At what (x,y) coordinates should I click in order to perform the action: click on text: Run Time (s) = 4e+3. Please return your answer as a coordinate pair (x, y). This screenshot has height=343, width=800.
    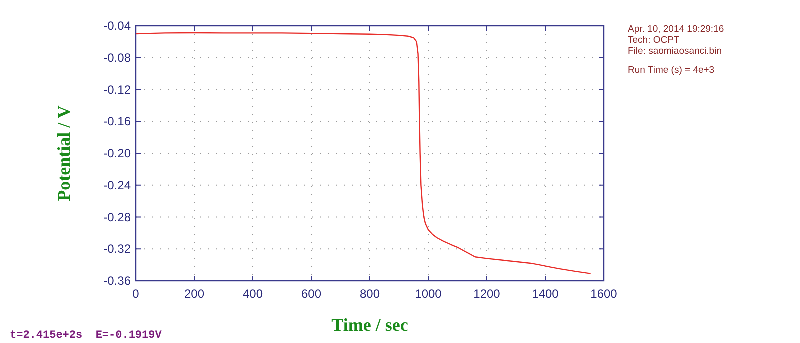
    Looking at the image, I should click on (671, 70).